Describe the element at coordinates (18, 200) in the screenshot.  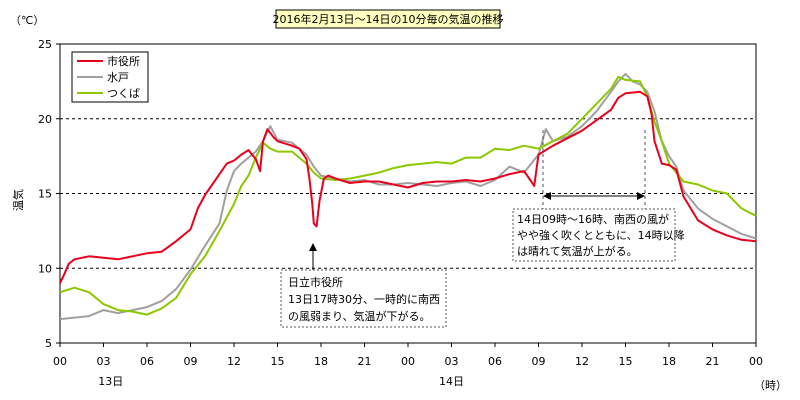
I see `y-axis-label: 温気` at that location.